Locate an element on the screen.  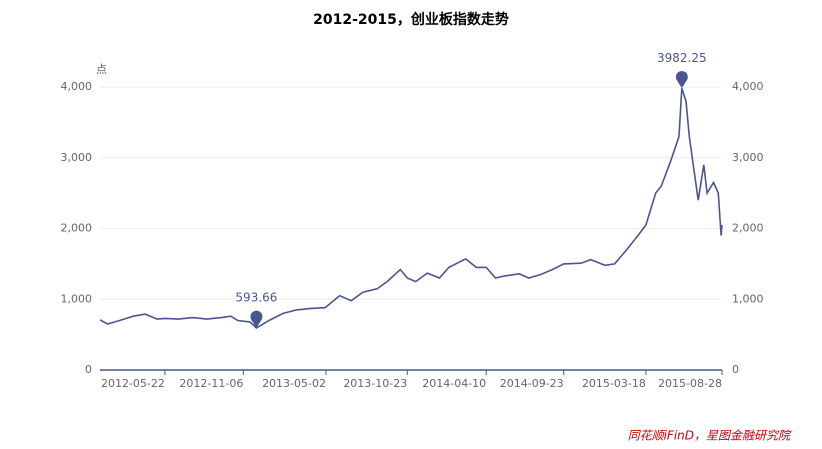
annotation-label: 593.66 is located at coordinates (256, 297).